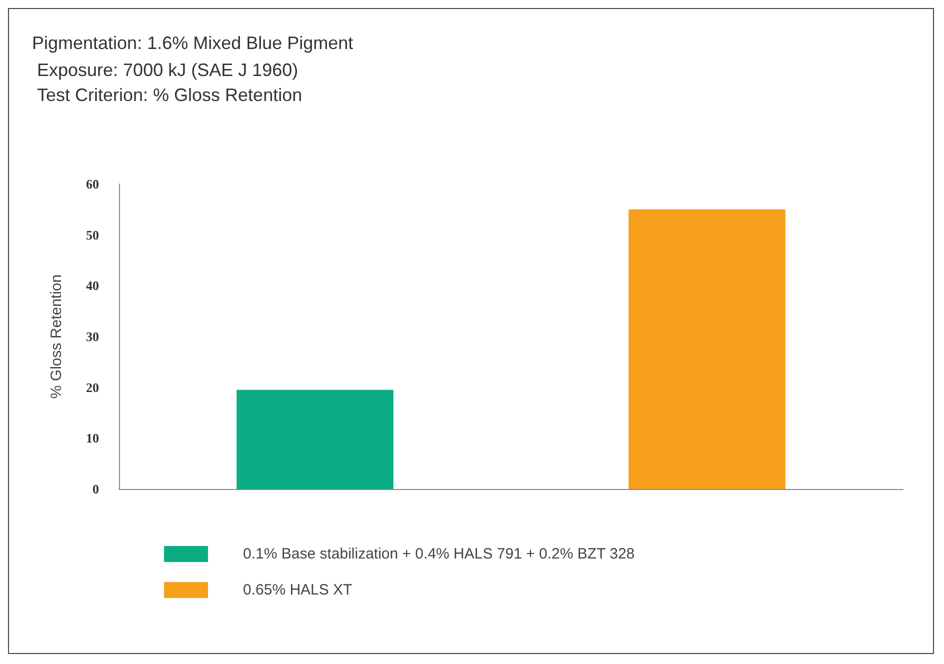 Image resolution: width=944 pixels, height=664 pixels. What do you see at coordinates (92, 286) in the screenshot?
I see `y-tick-label: 40` at bounding box center [92, 286].